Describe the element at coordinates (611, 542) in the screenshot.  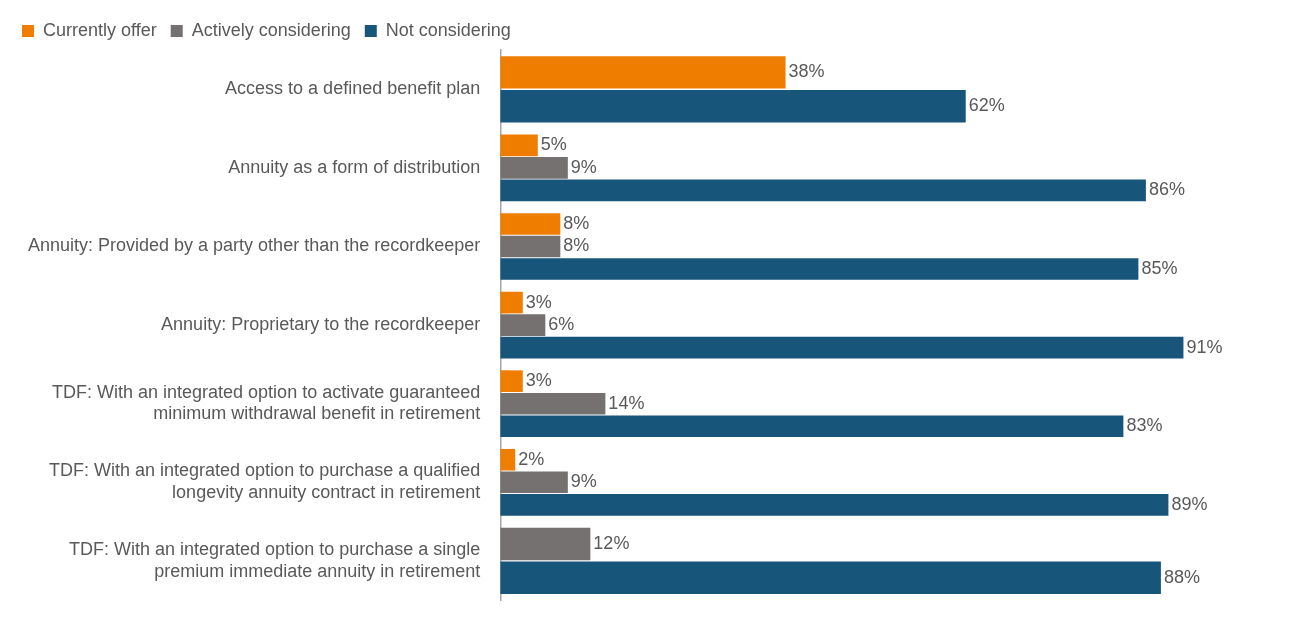
I see `data-label: 12%` at that location.